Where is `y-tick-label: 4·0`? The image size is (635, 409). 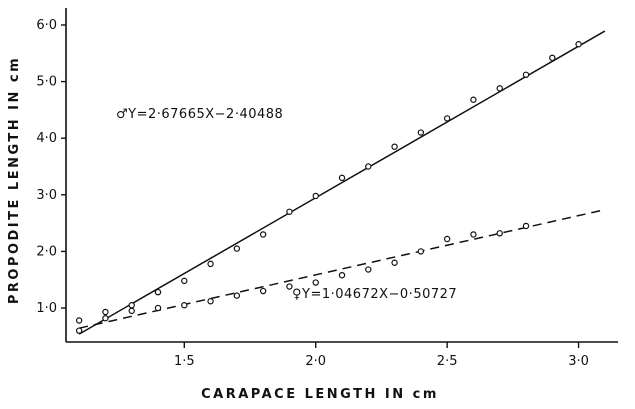
y-tick-label: 4·0 is located at coordinates (46, 138).